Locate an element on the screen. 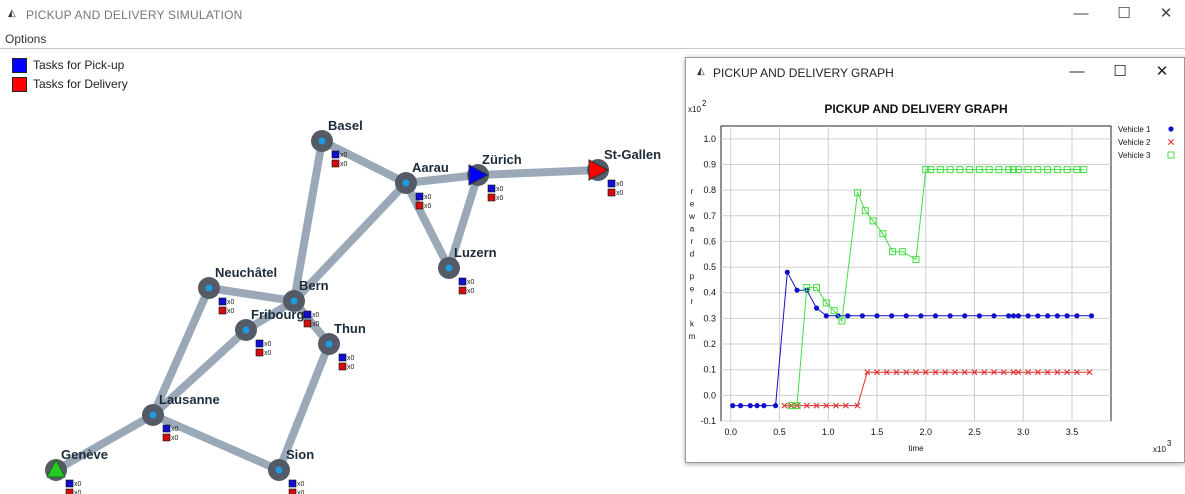 The height and width of the screenshot is (494, 1185). y-tick-label: -0.1 is located at coordinates (708, 421).